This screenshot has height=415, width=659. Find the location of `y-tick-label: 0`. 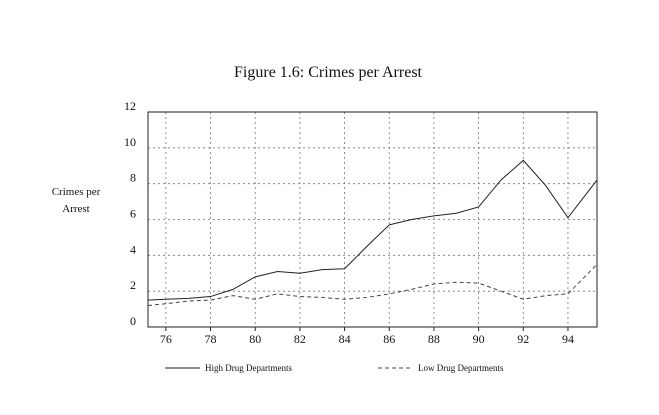

y-tick-label: 0 is located at coordinates (133, 321).